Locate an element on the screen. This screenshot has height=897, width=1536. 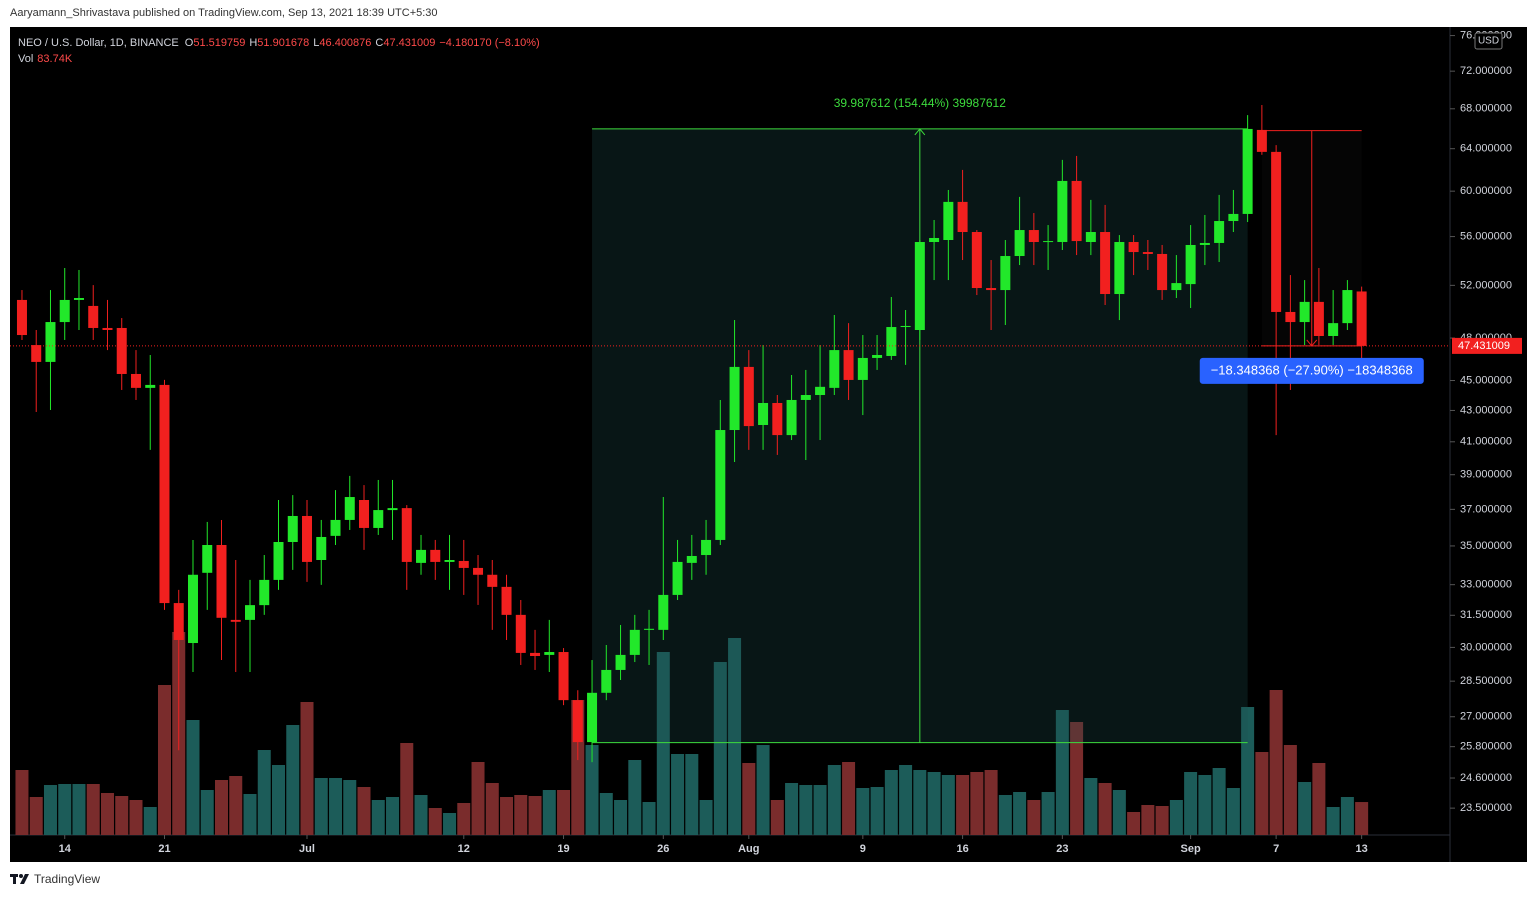
x-tick-label: 9 is located at coordinates (863, 849).